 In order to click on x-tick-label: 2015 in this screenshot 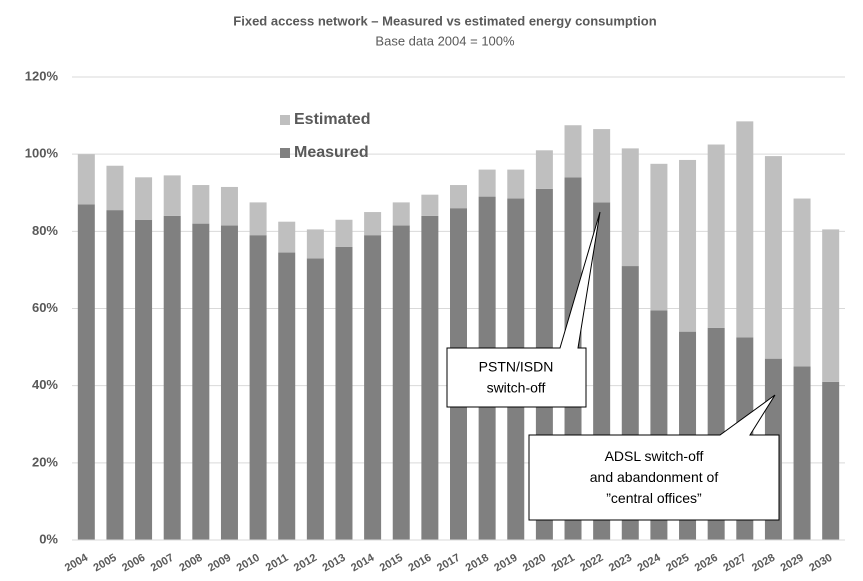, I will do `click(391, 563)`.